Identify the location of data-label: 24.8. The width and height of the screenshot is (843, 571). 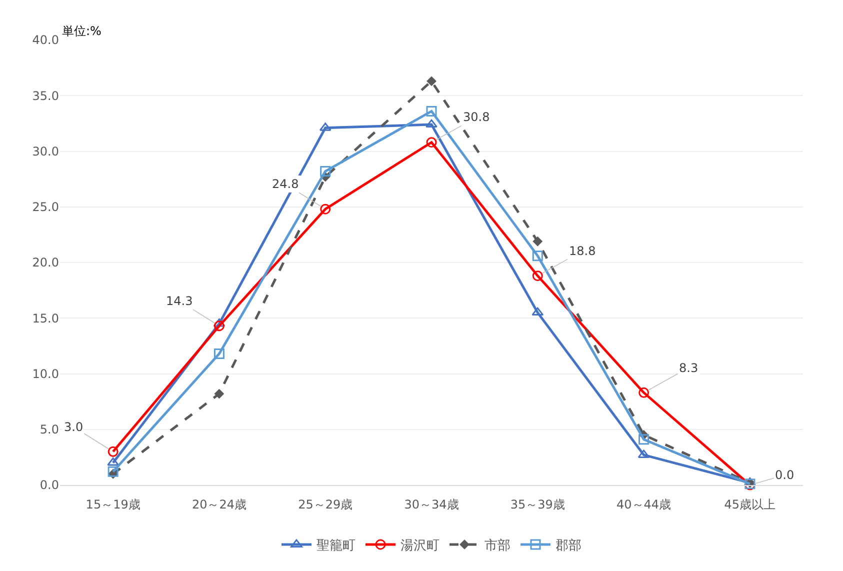
(285, 184).